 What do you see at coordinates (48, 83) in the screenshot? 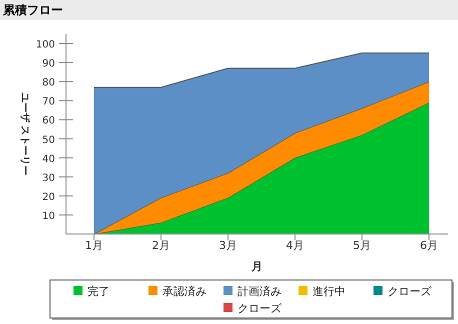
I see `y-tick-label: 80` at bounding box center [48, 83].